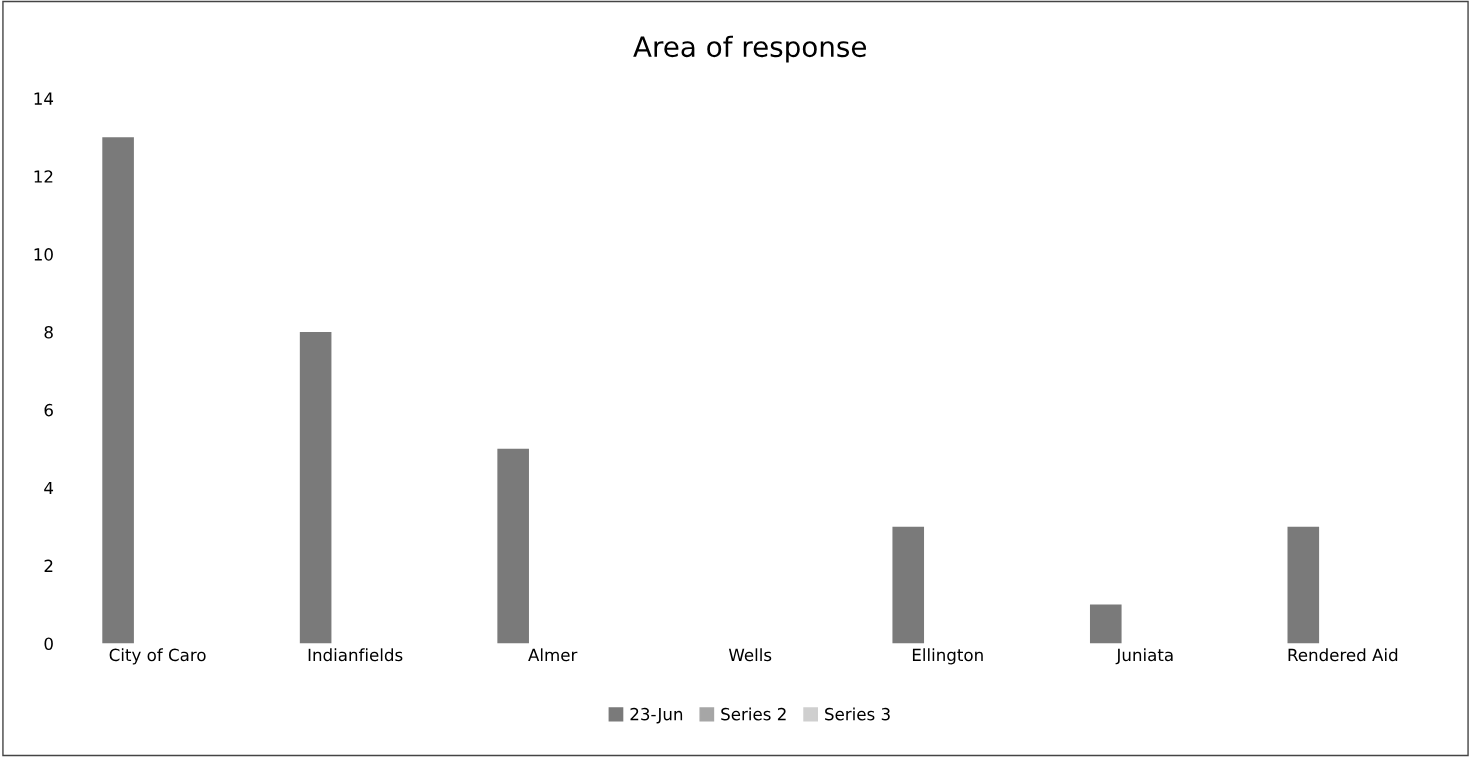  Describe the element at coordinates (48, 644) in the screenshot. I see `y-tick-label: 0` at that location.